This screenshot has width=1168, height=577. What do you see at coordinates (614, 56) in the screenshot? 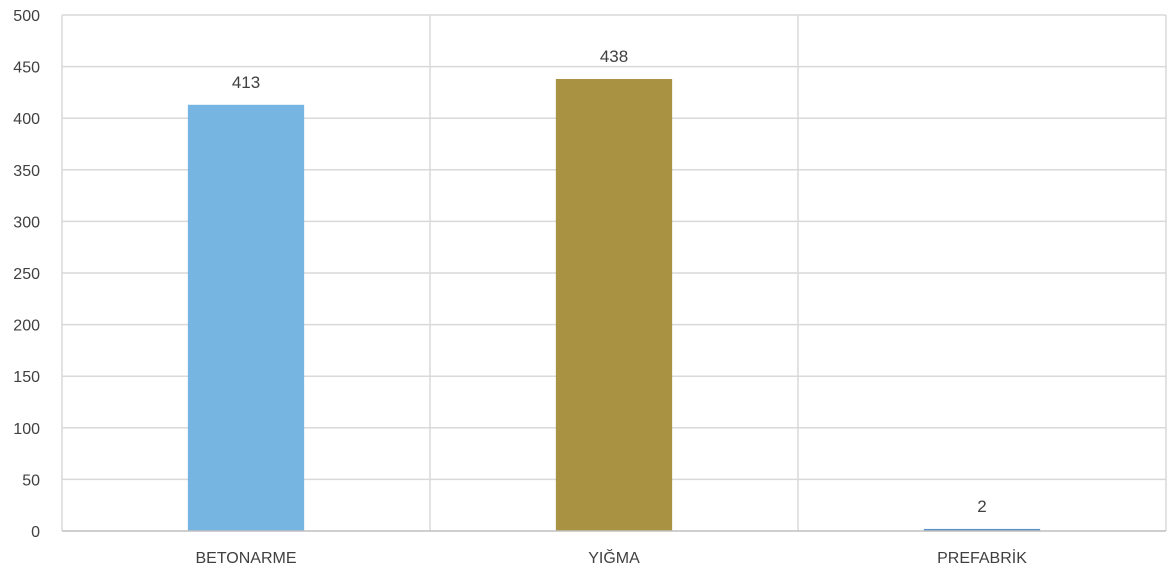
I see `data-label: 438` at bounding box center [614, 56].